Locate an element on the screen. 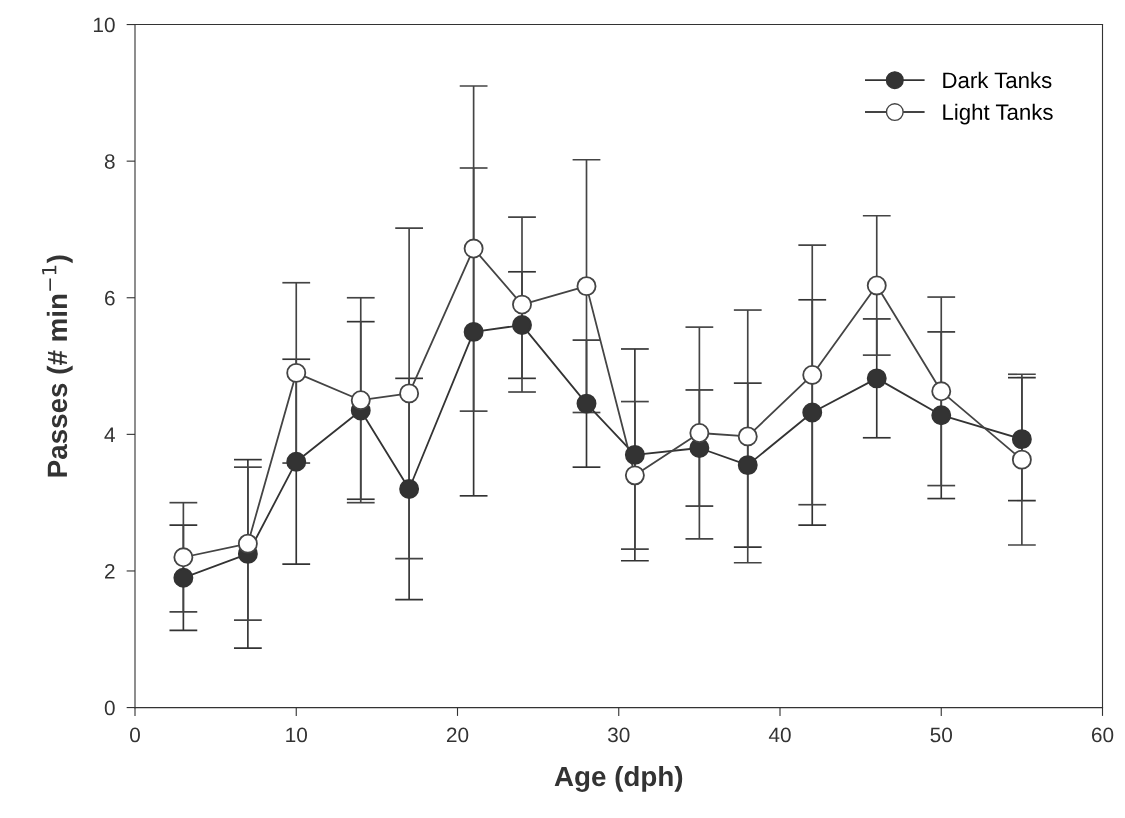 This screenshot has height=818, width=1125. x-tick-label: 20 is located at coordinates (457, 735).